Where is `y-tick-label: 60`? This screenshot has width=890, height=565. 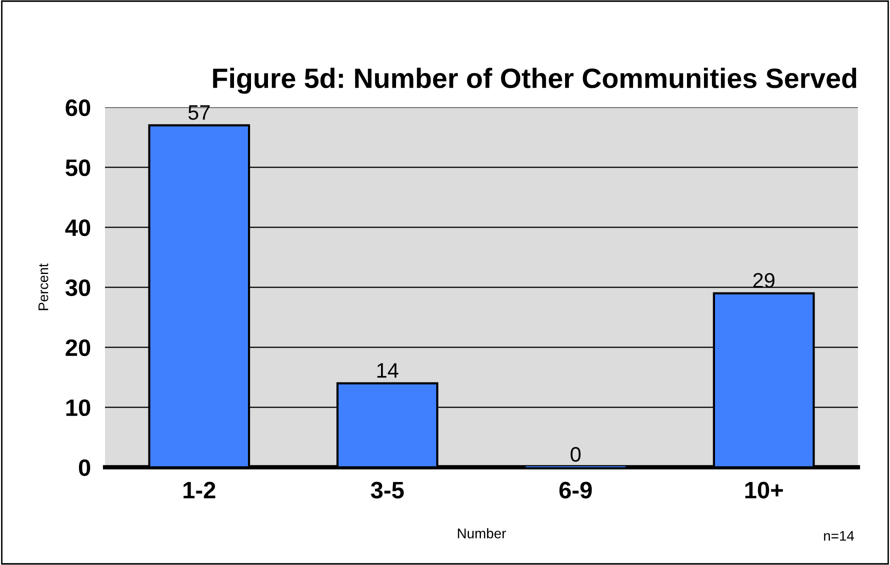
y-tick-label: 60 is located at coordinates (78, 107).